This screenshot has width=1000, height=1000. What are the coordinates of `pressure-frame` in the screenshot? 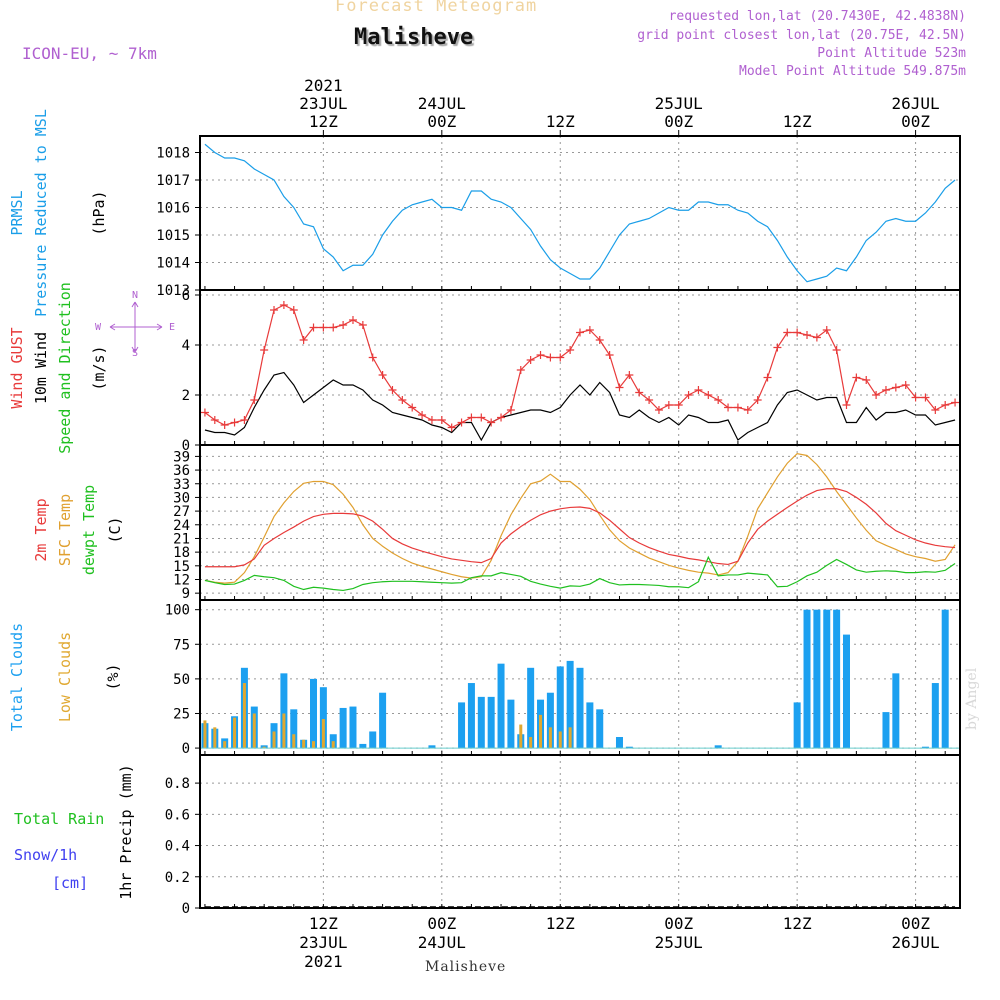 It's located at (580, 213).